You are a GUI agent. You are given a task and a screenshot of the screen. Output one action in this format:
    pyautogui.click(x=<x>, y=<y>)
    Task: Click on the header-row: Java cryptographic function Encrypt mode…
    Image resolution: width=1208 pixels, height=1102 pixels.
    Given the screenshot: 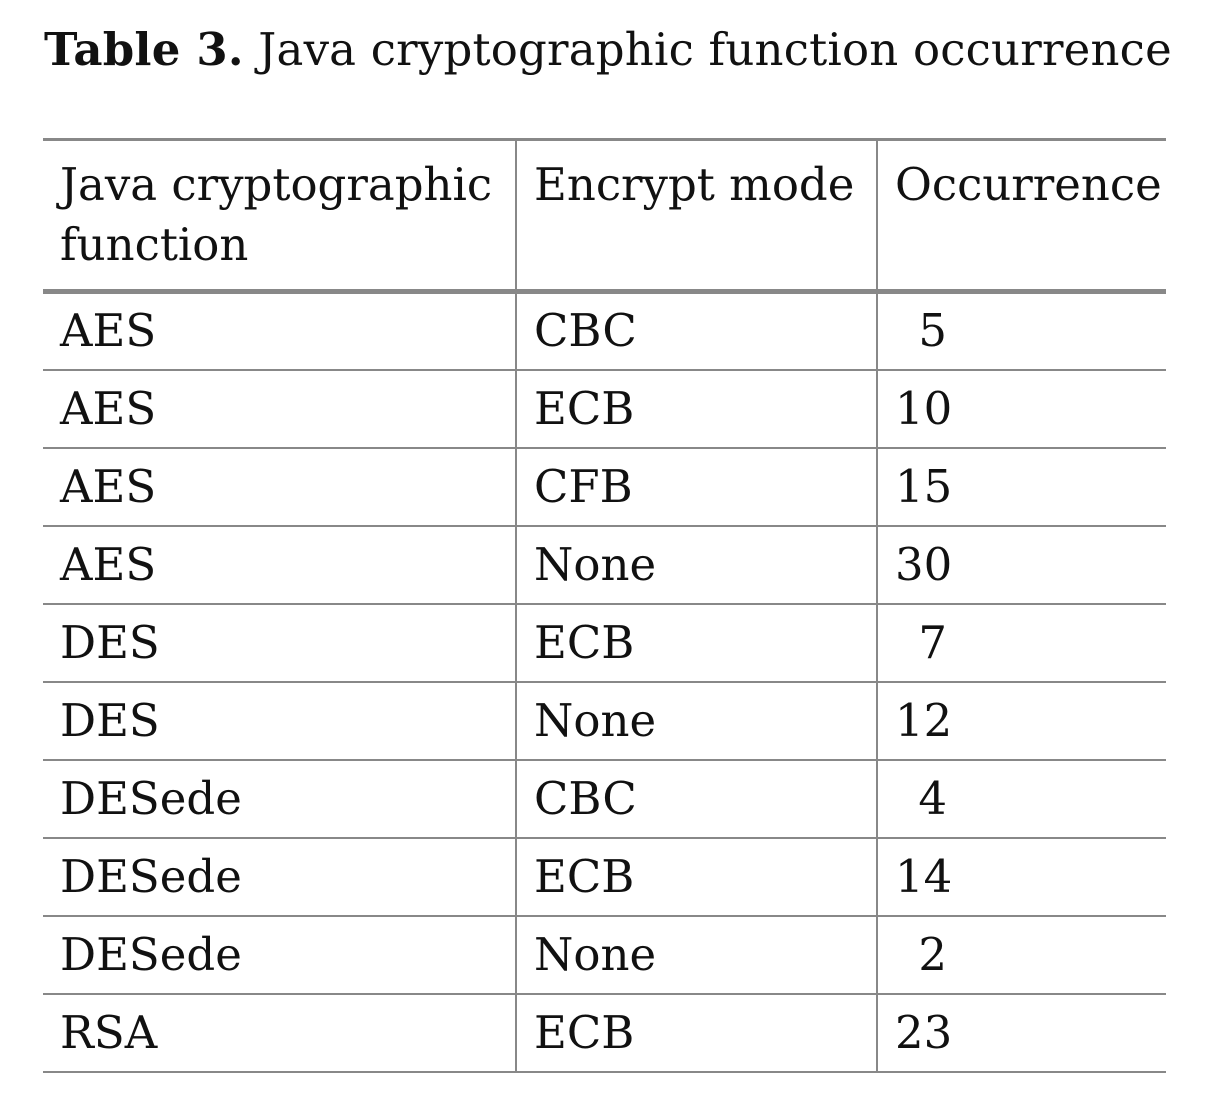 What is the action you would take?
    pyautogui.click(x=604, y=215)
    